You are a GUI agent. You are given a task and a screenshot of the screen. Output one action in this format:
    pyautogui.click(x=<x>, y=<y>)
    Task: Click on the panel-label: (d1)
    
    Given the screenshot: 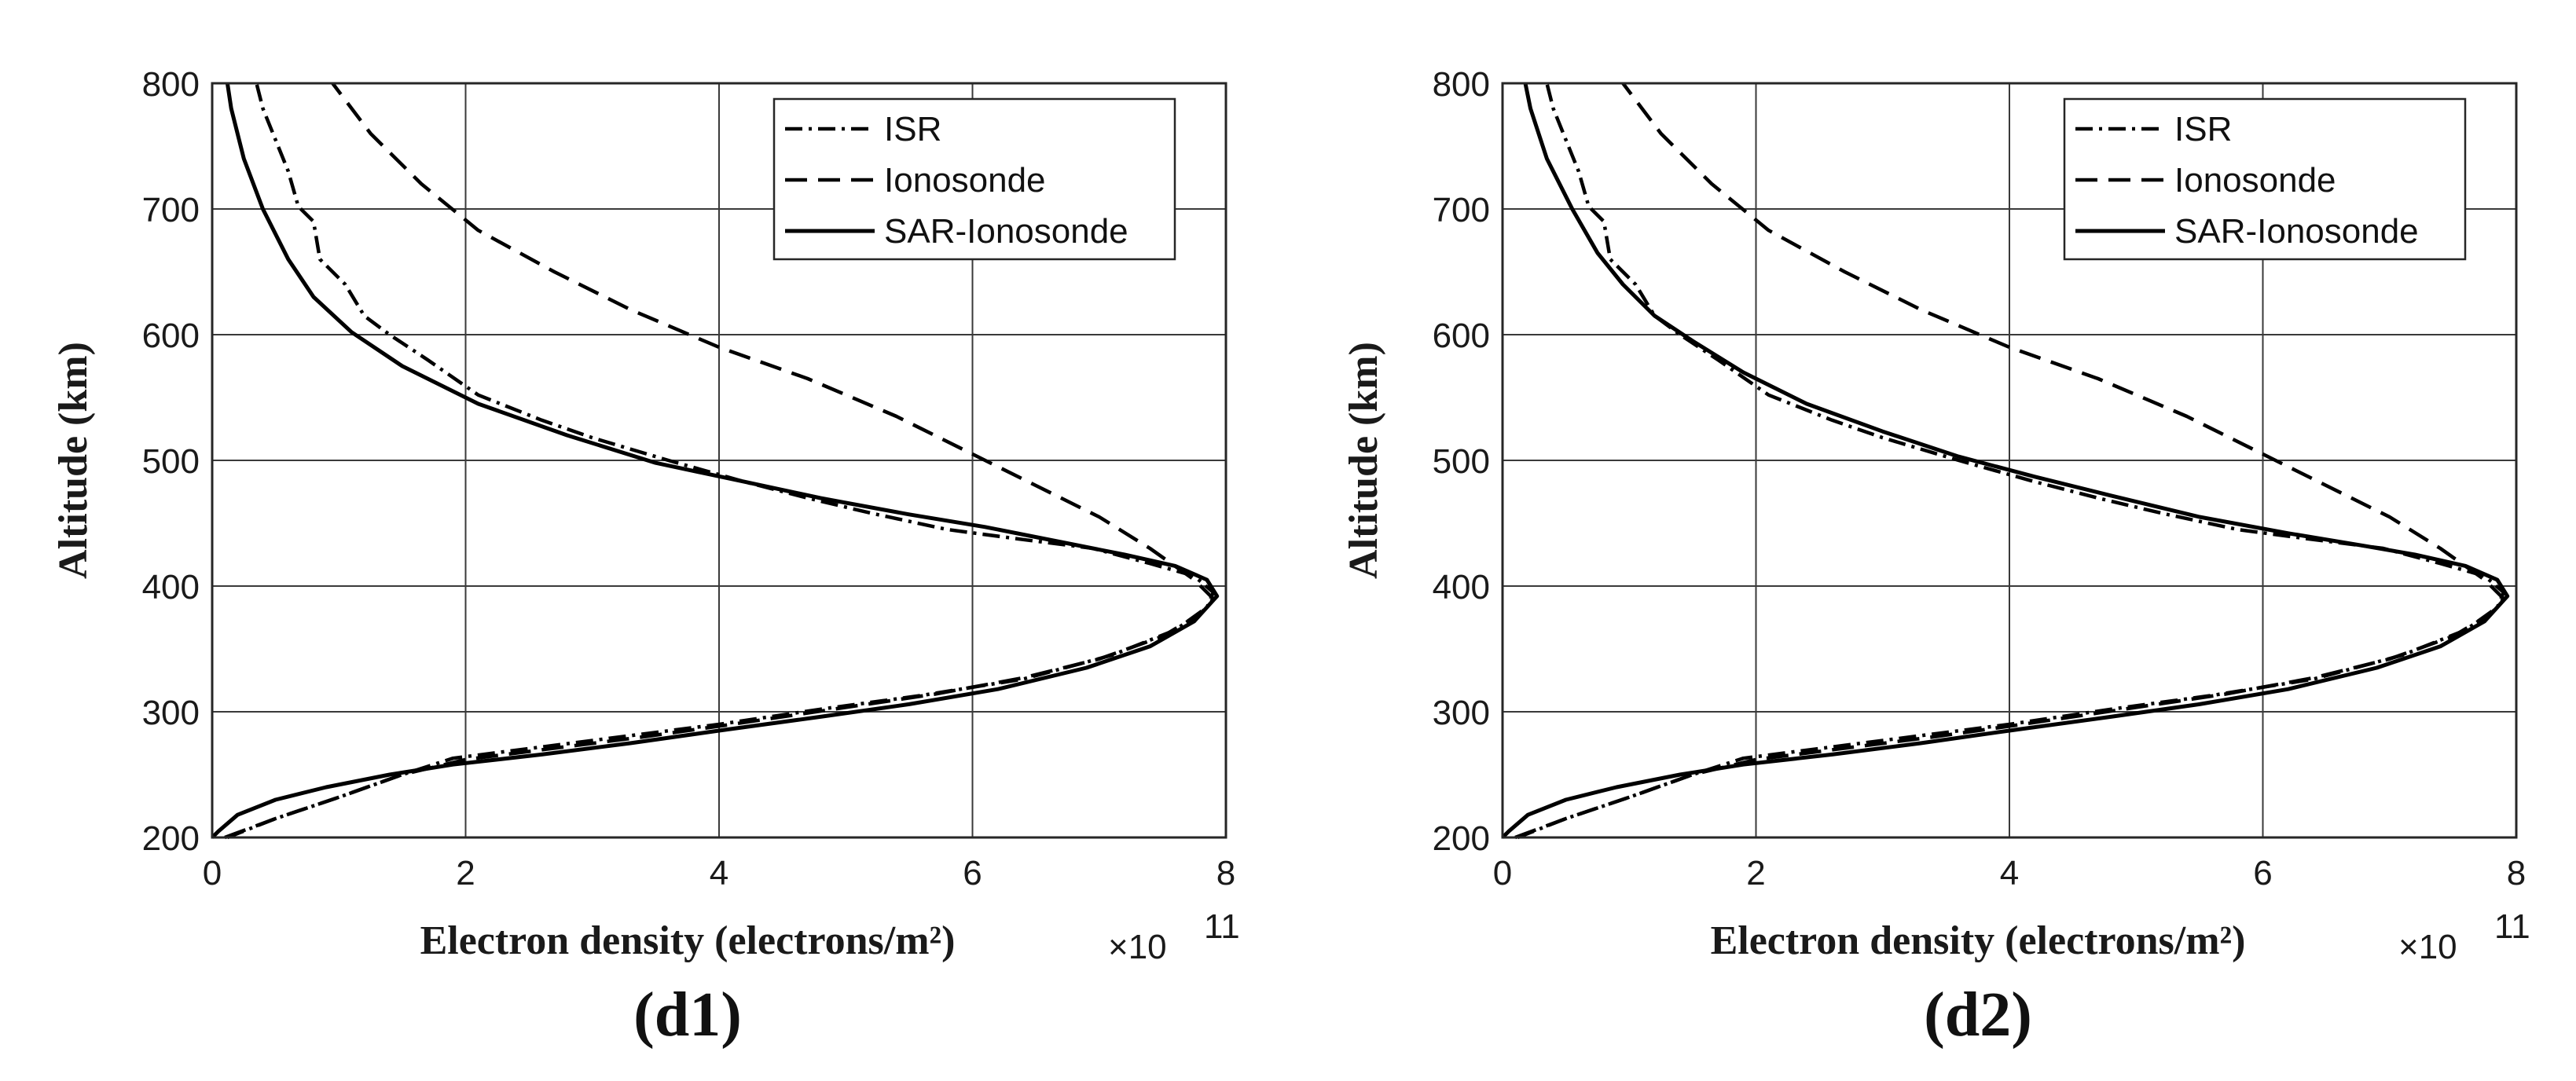 What is the action you would take?
    pyautogui.click(x=687, y=1015)
    